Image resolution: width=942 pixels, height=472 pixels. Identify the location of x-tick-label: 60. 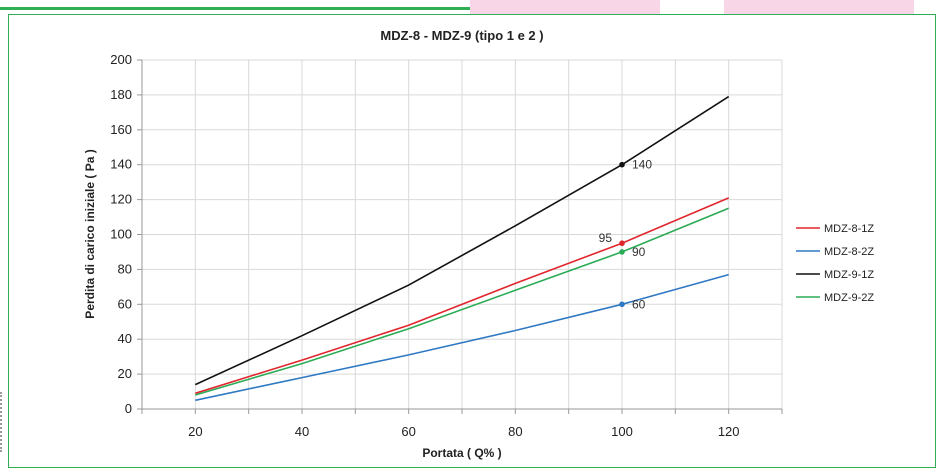
(408, 431).